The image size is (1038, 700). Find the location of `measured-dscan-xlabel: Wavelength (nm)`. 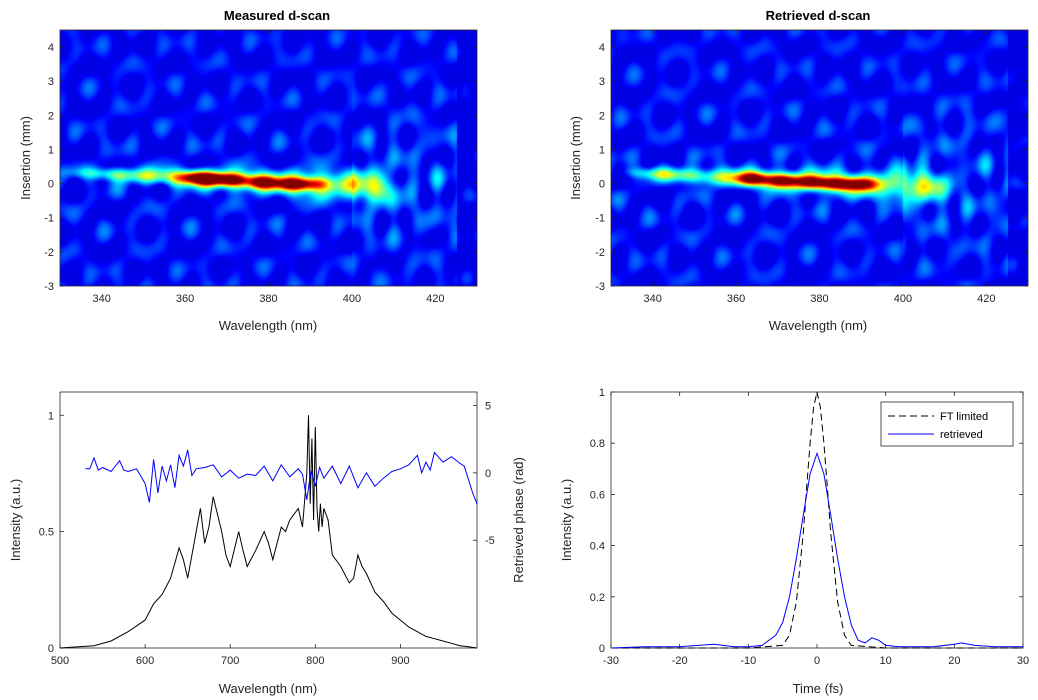

measured-dscan-xlabel: Wavelength (nm) is located at coordinates (268, 325).